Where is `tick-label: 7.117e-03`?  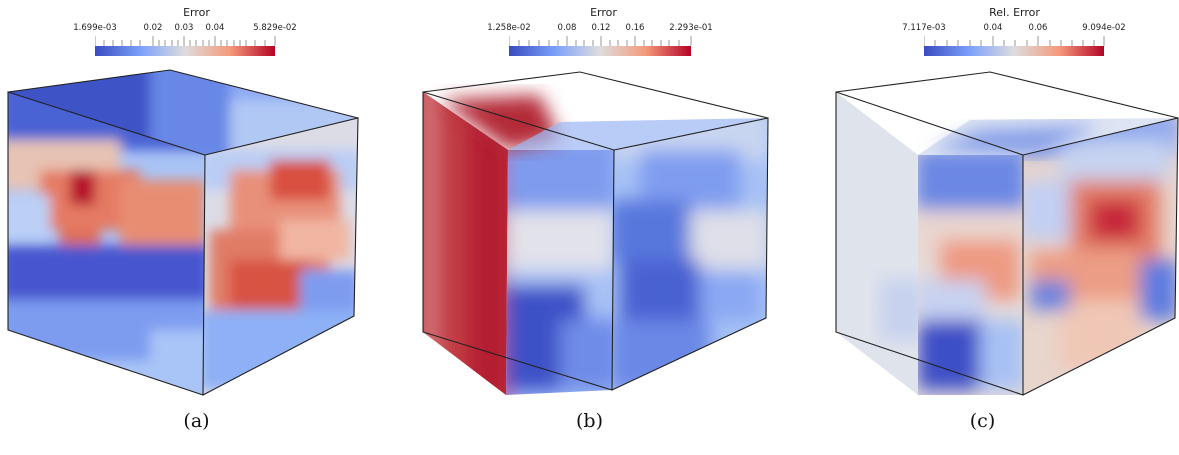
tick-label: 7.117e-03 is located at coordinates (924, 28).